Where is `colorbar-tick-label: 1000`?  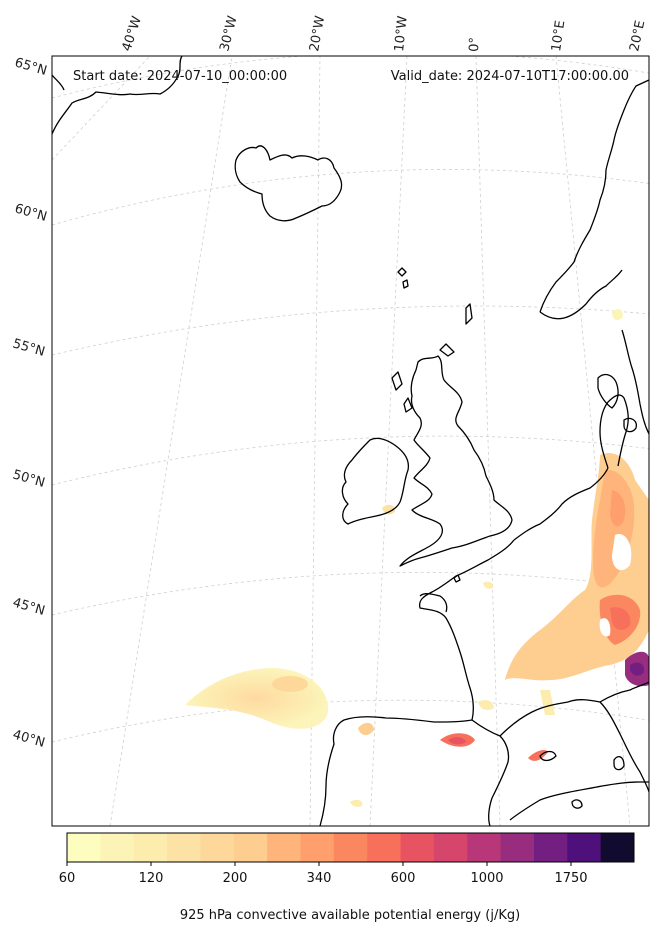 colorbar-tick-label: 1000 is located at coordinates (486, 878).